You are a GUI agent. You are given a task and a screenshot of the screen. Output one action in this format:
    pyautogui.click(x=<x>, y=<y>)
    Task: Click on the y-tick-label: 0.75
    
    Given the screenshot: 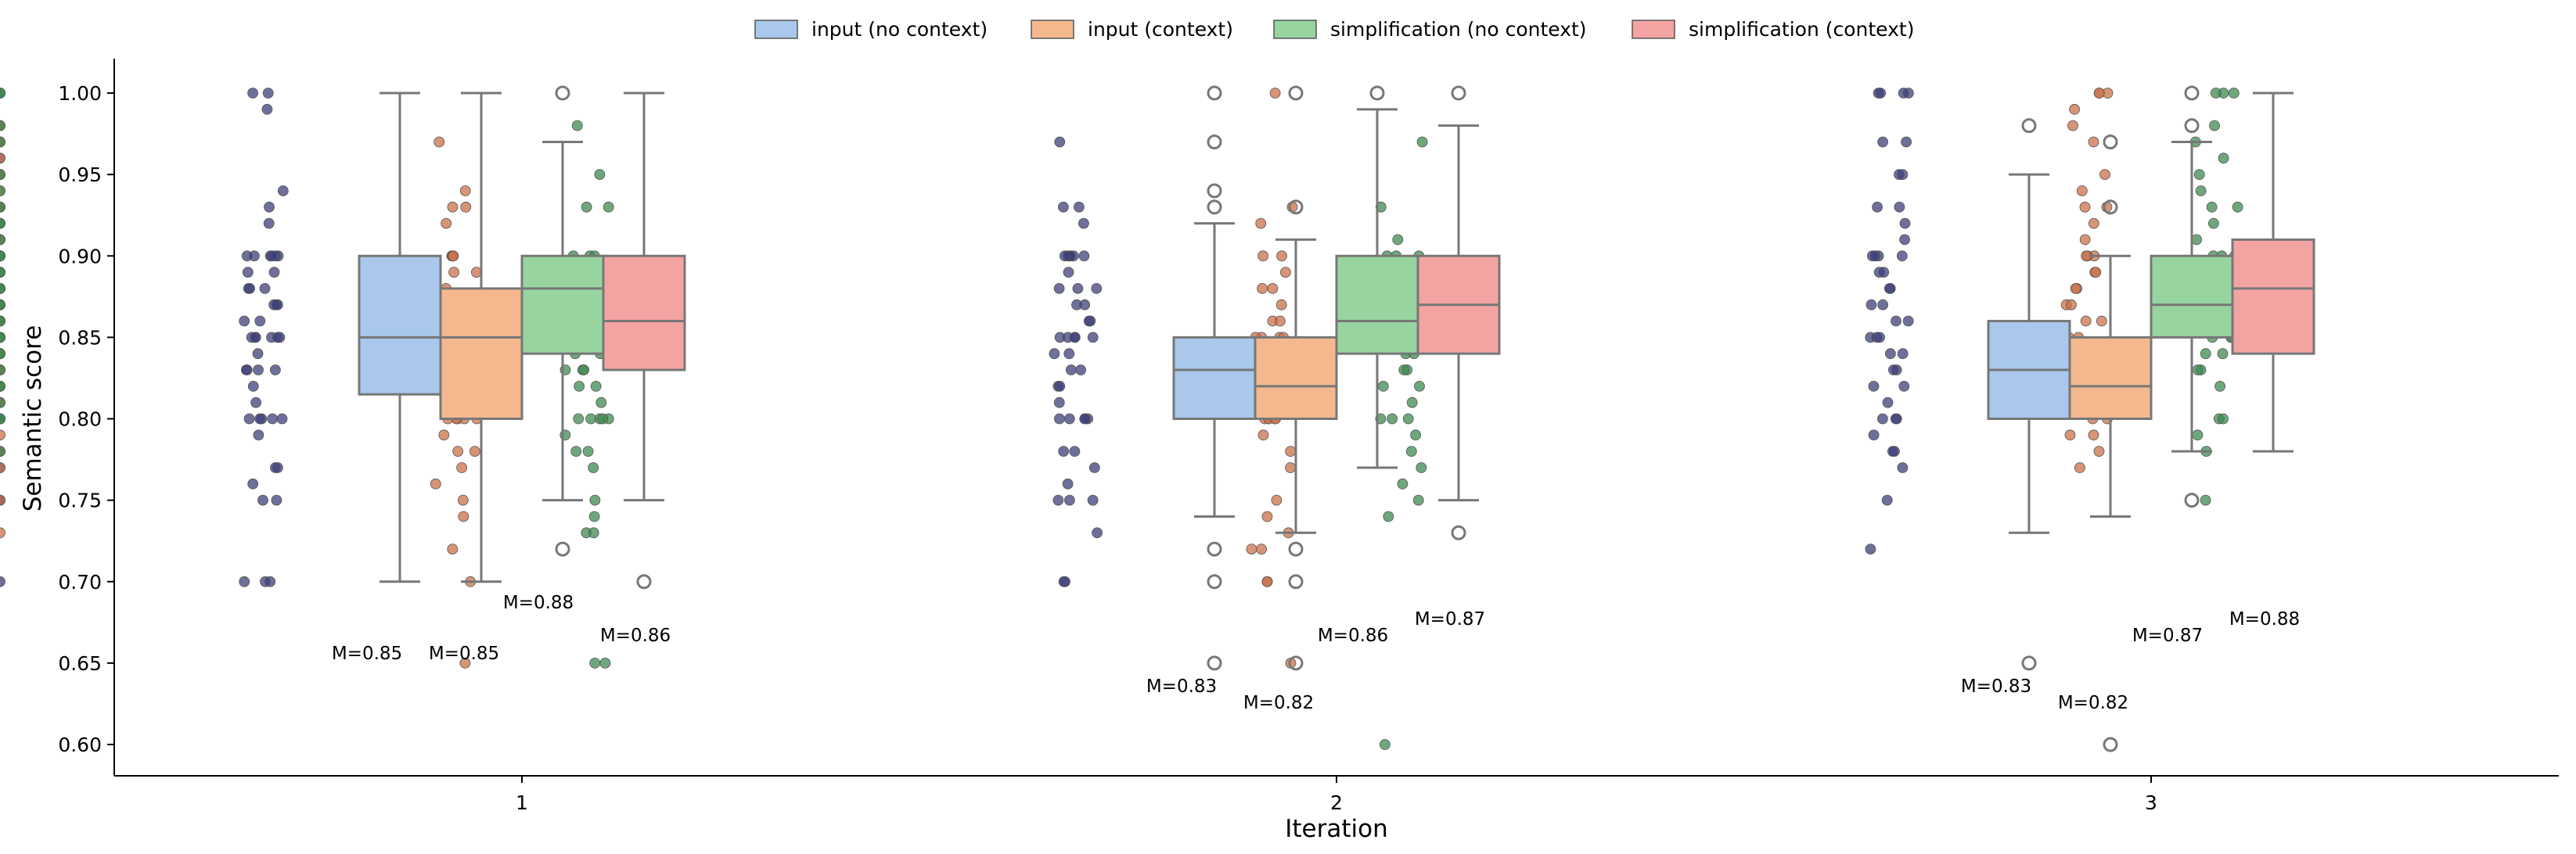 What is the action you would take?
    pyautogui.click(x=80, y=501)
    